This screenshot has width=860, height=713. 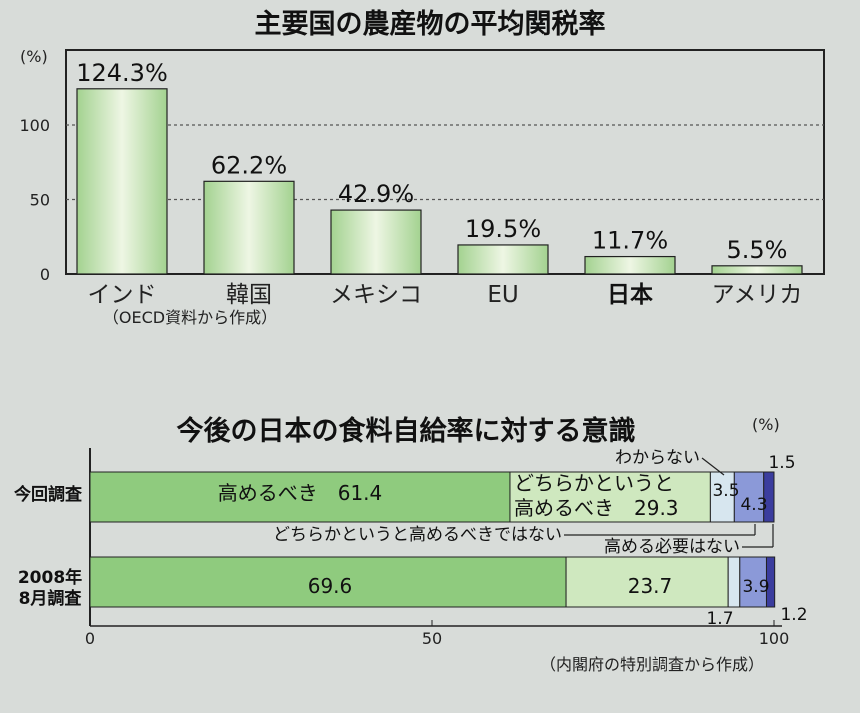 I want to click on row1-seg2-label-line2: 高めるべき 29.3, so click(x=596, y=508).